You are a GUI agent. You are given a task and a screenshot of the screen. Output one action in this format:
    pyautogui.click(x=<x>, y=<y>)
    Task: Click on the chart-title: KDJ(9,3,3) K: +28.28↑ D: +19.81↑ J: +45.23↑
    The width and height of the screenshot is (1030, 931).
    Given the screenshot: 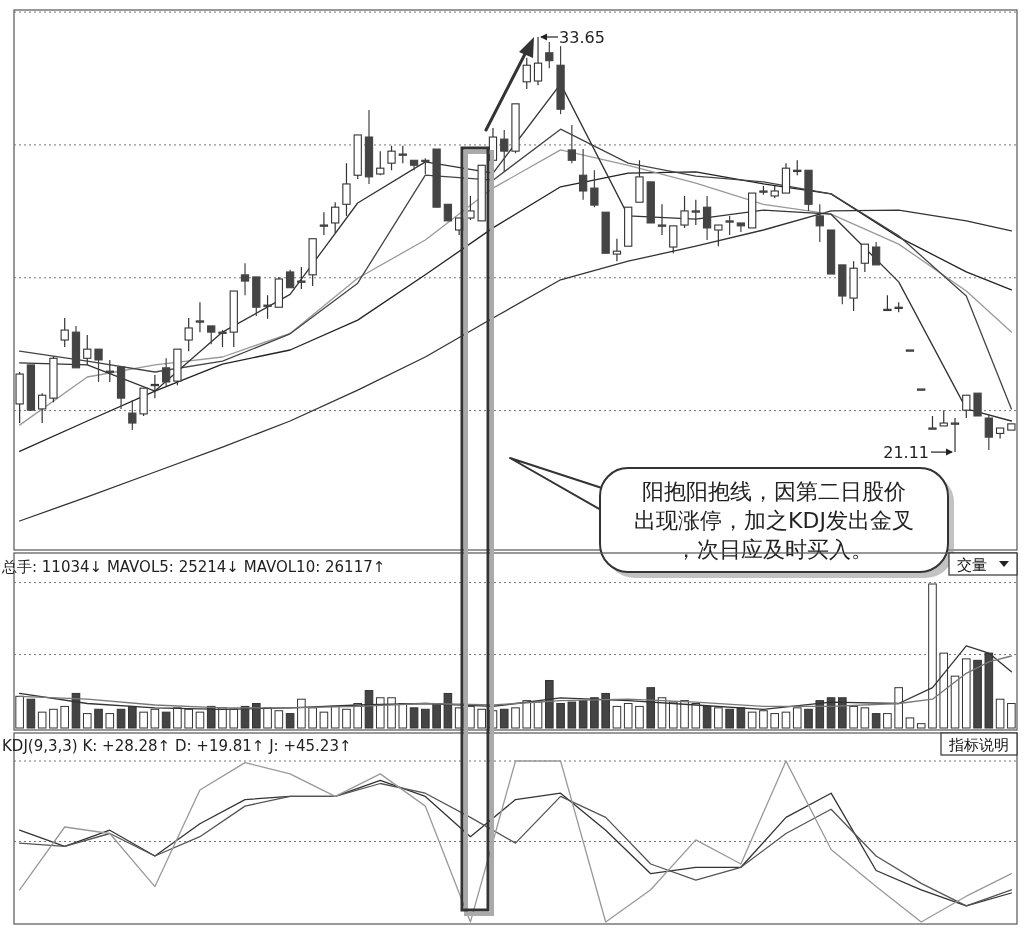 What is the action you would take?
    pyautogui.click(x=177, y=746)
    